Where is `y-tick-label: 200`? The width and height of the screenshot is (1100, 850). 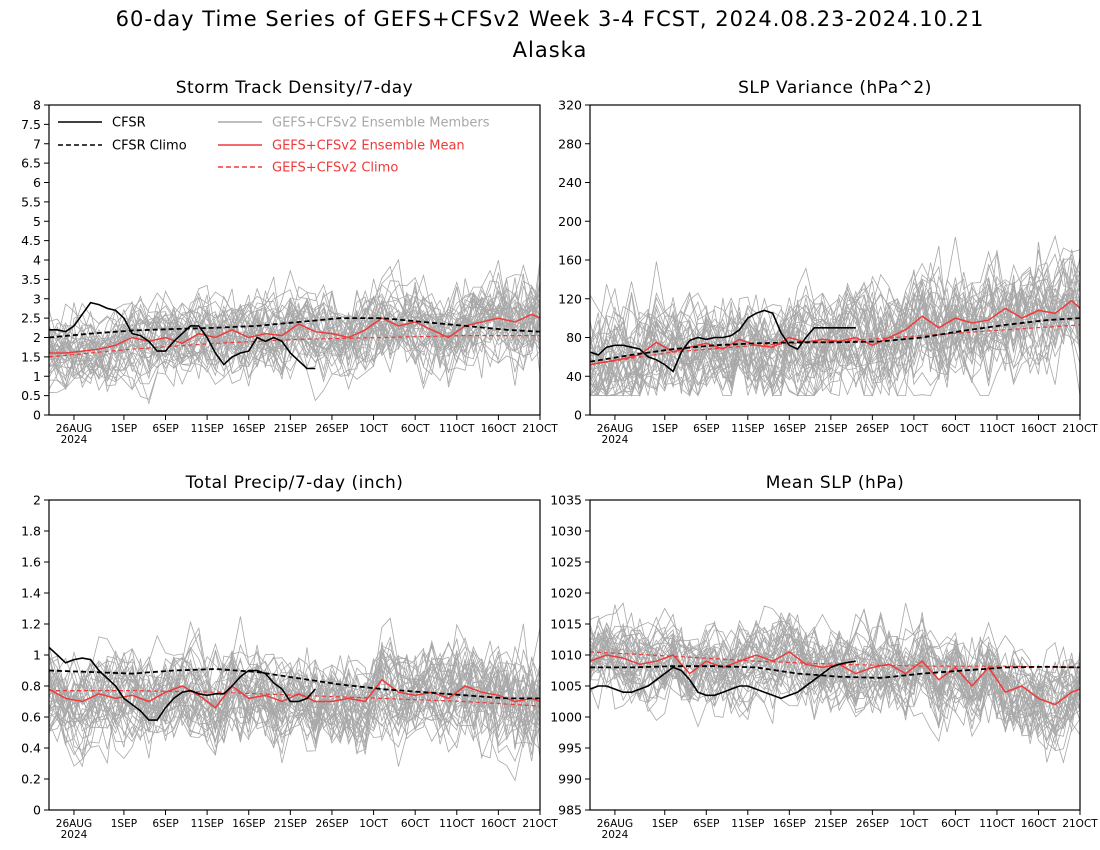 y-tick-label: 200 is located at coordinates (570, 221).